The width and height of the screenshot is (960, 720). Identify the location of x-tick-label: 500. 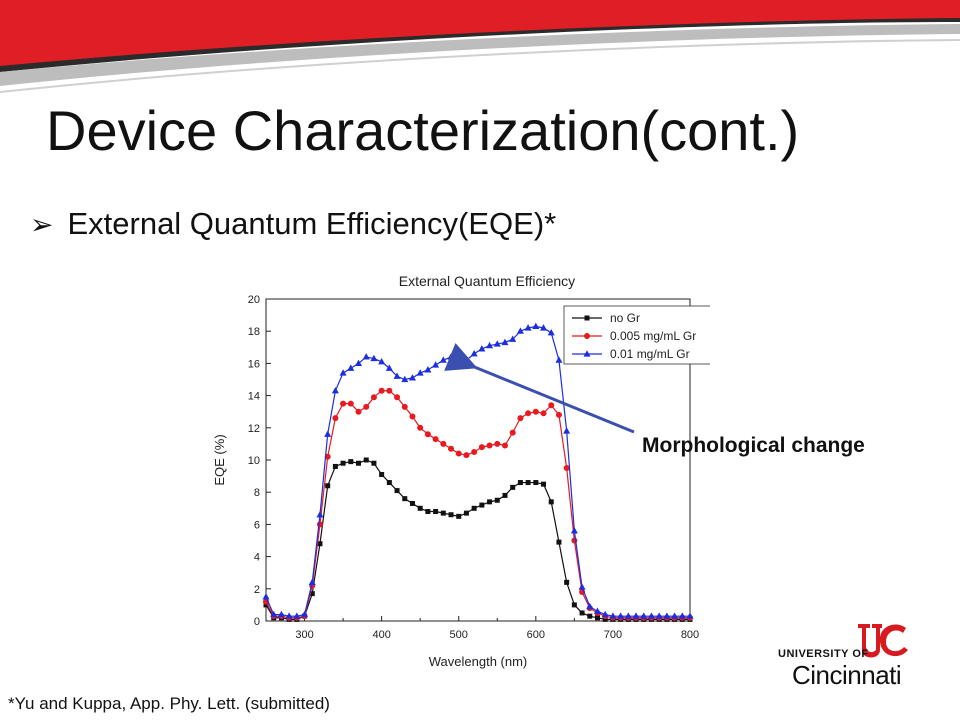
(459, 635).